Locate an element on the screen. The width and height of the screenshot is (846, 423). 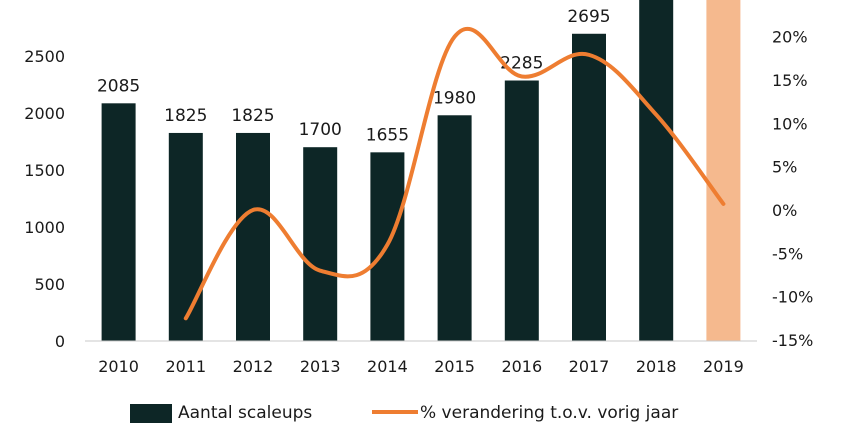
bar-data-label: 2695 is located at coordinates (588, 17).